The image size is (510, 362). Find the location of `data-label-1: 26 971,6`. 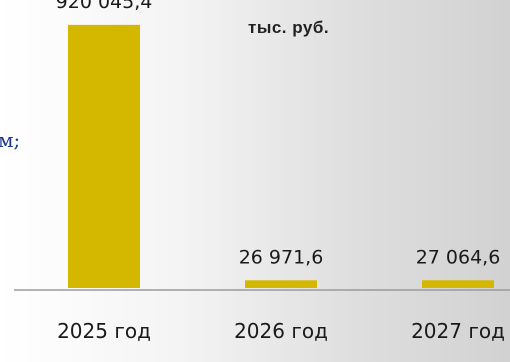

data-label-1: 26 971,6 is located at coordinates (281, 257).